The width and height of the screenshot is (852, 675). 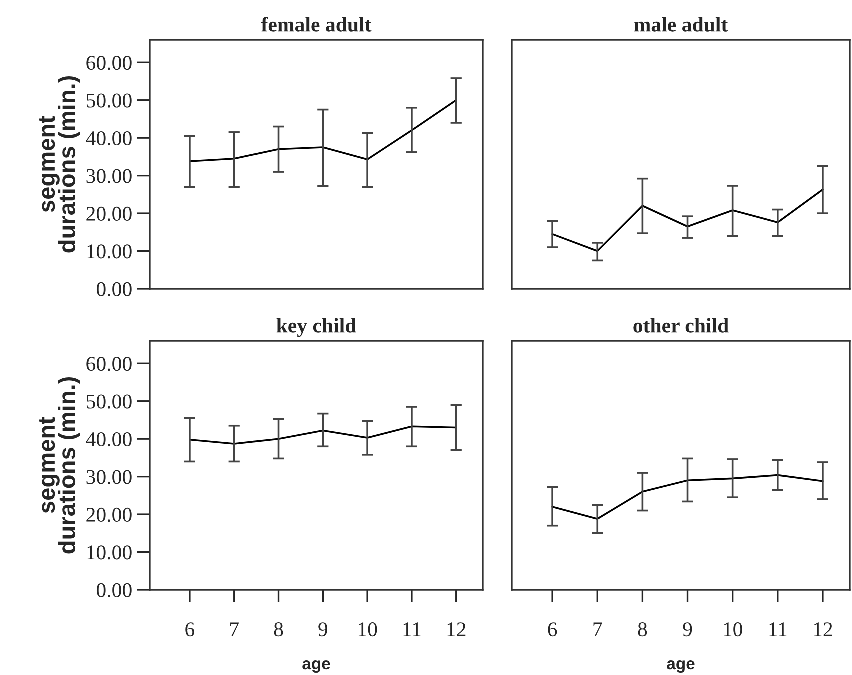 I want to click on chart-title: key child, so click(x=316, y=328).